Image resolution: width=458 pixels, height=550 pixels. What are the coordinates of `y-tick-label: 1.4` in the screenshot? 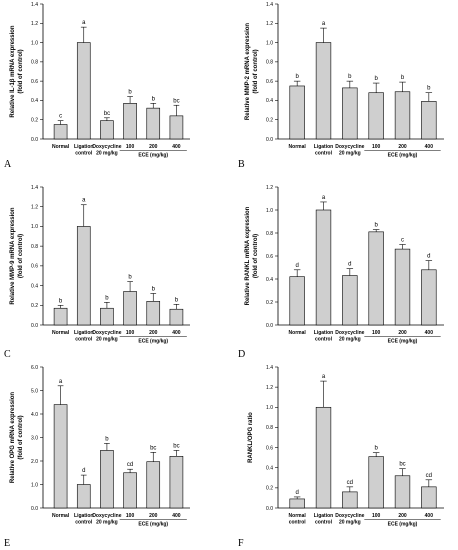 It's located at (269, 368).